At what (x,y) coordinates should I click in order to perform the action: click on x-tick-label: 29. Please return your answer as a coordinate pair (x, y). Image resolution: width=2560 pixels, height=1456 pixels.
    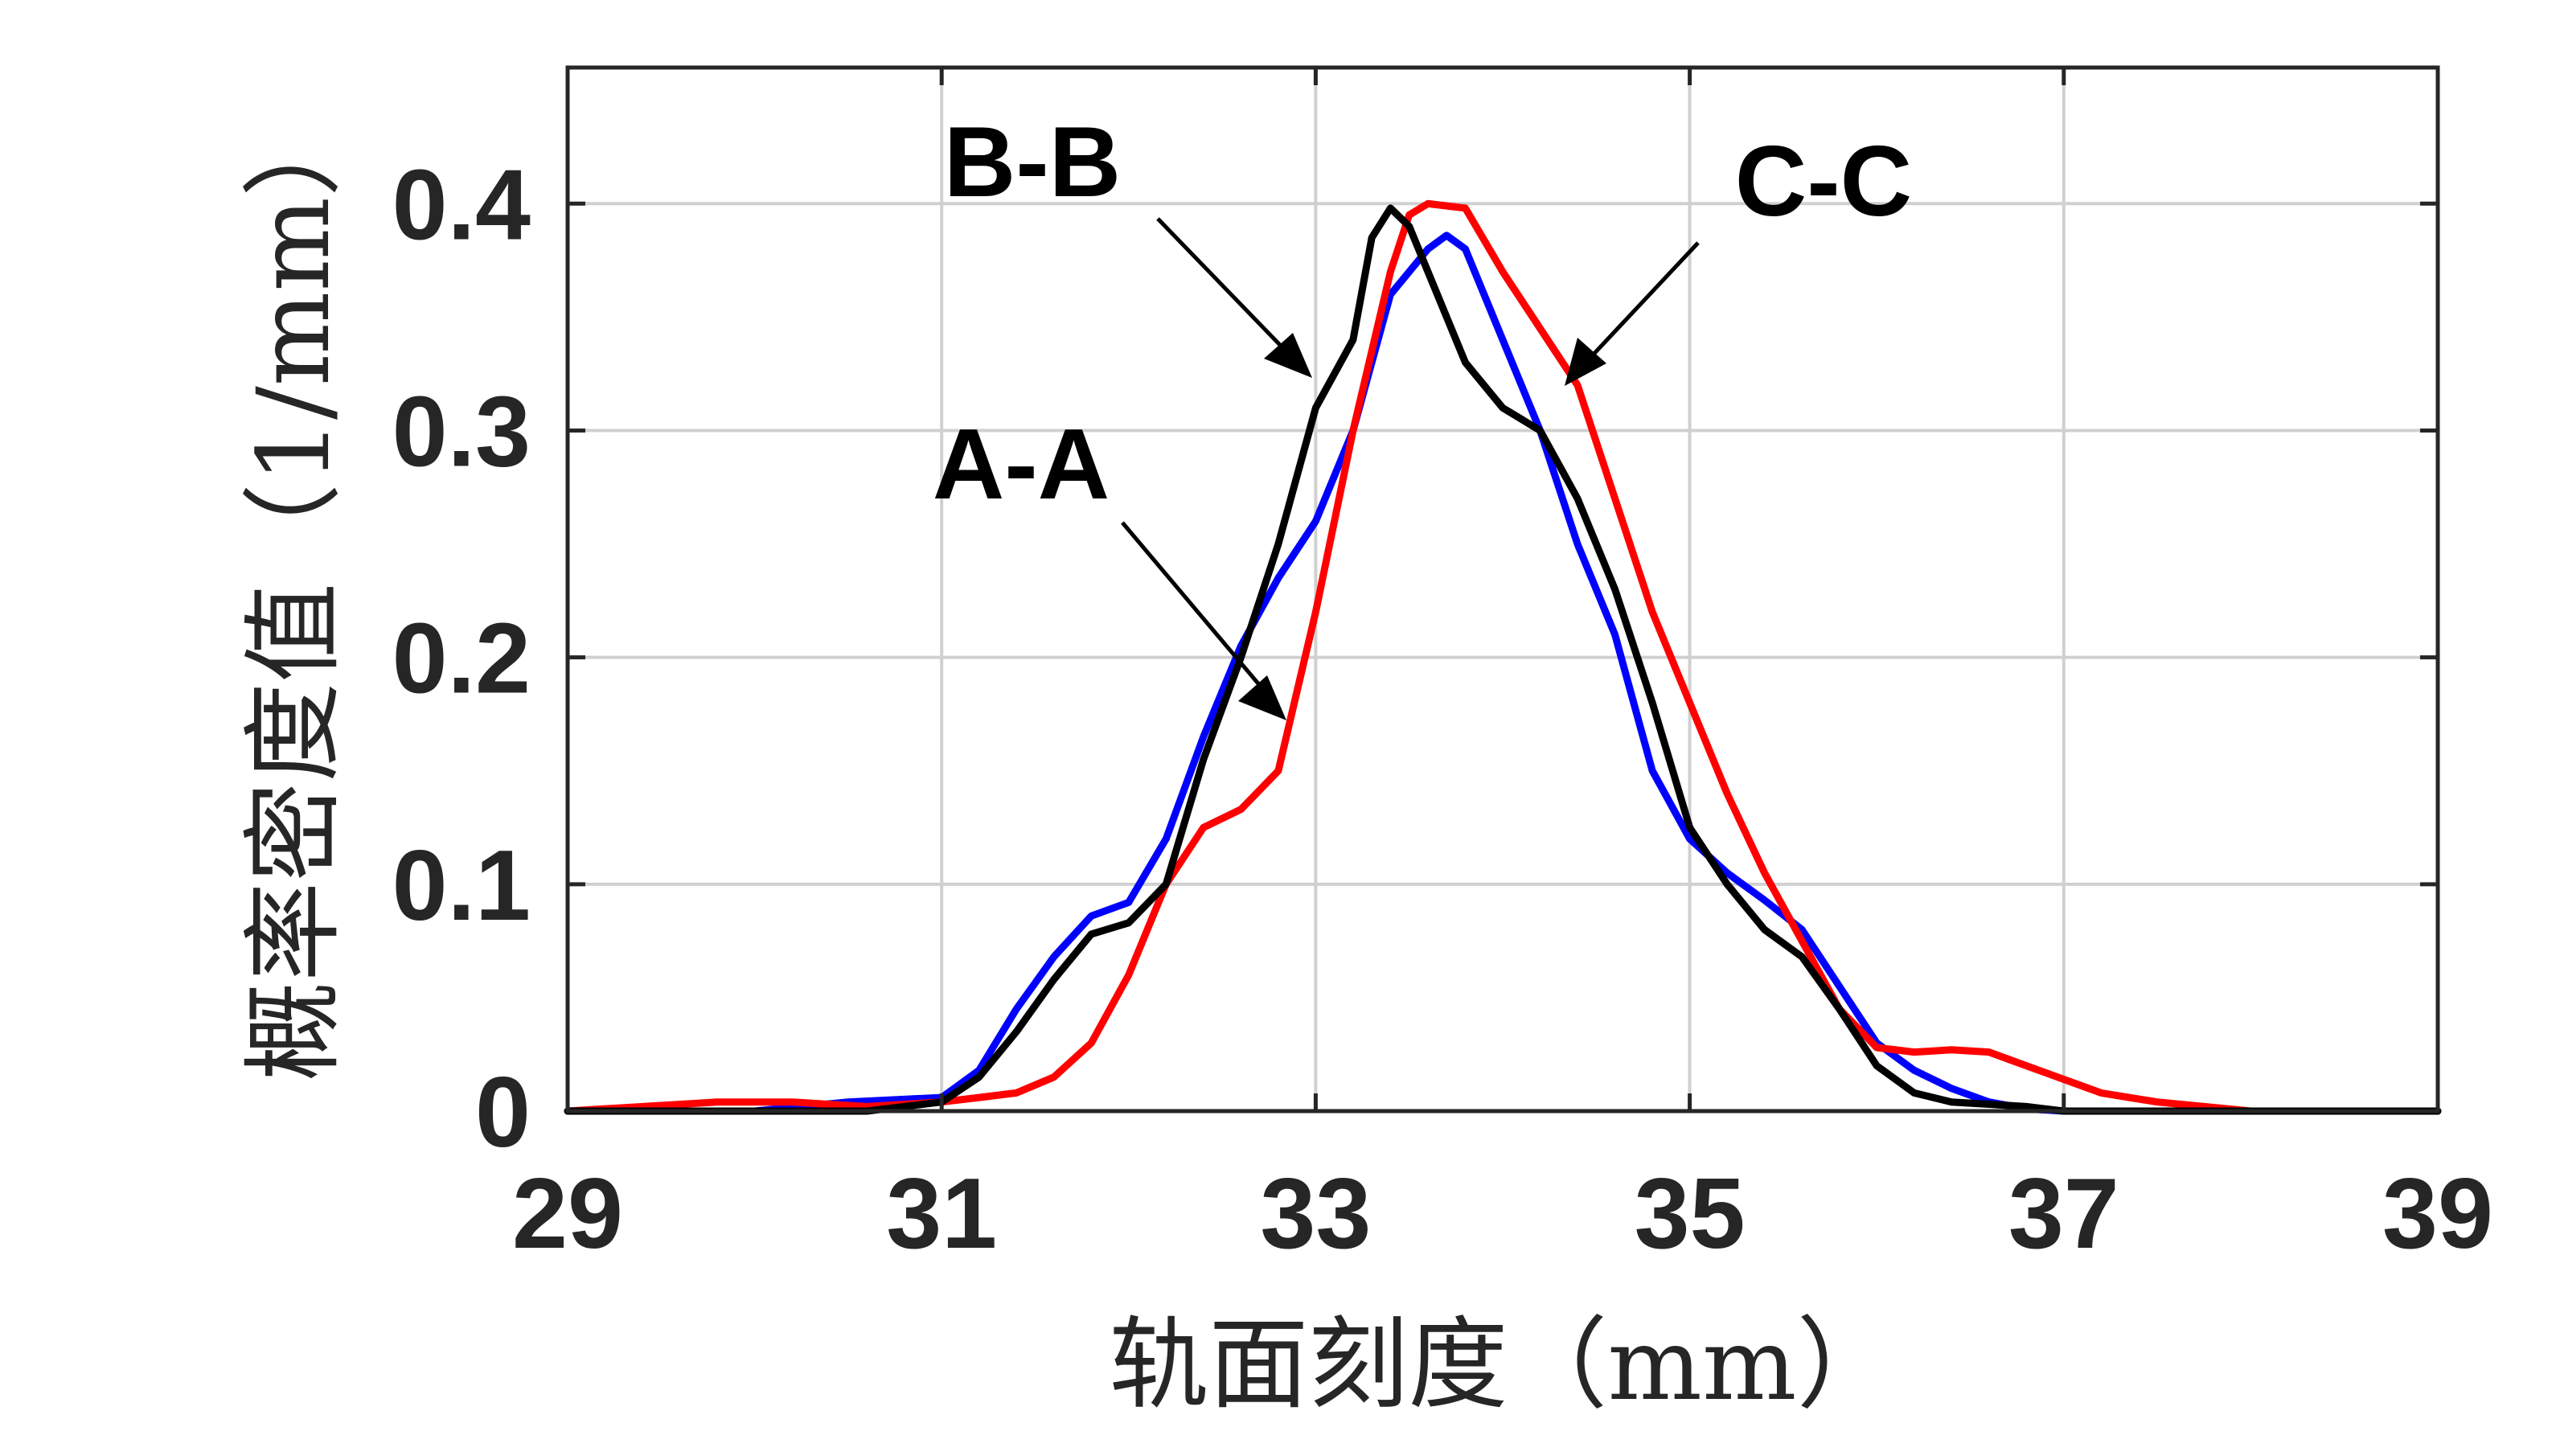
    Looking at the image, I should click on (567, 1214).